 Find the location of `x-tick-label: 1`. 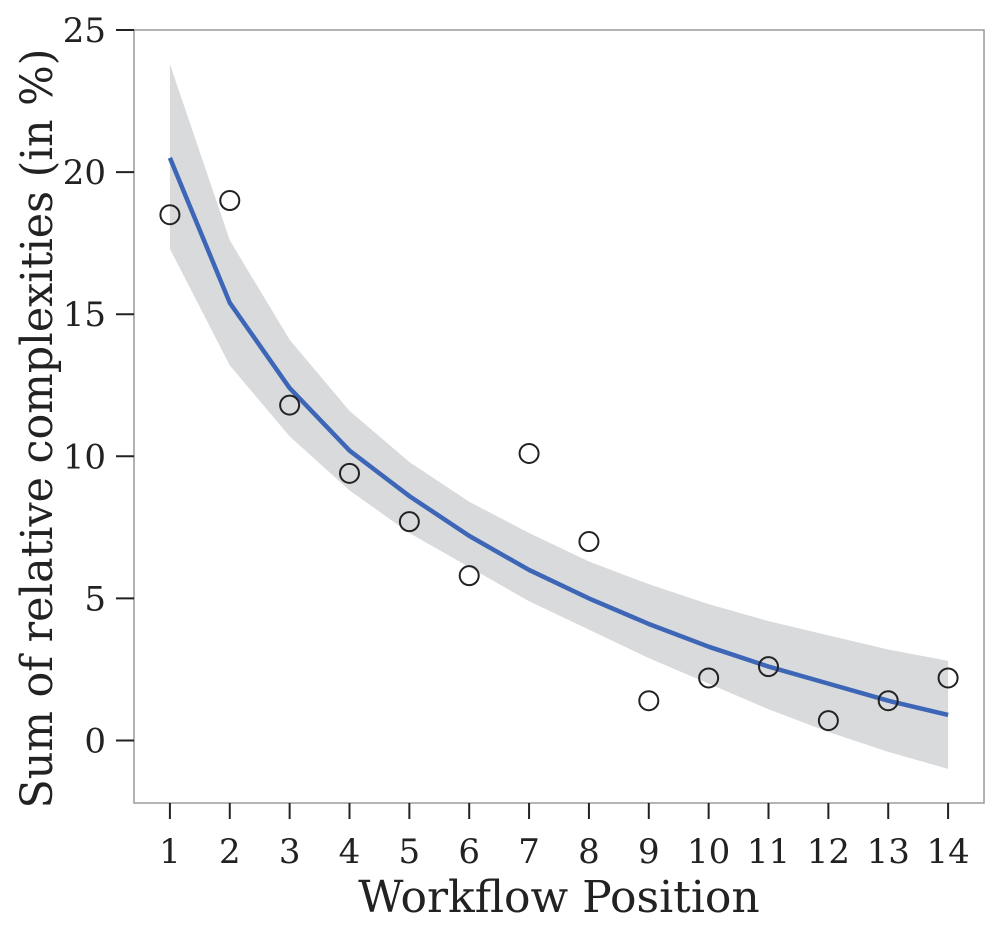

x-tick-label: 1 is located at coordinates (170, 852).